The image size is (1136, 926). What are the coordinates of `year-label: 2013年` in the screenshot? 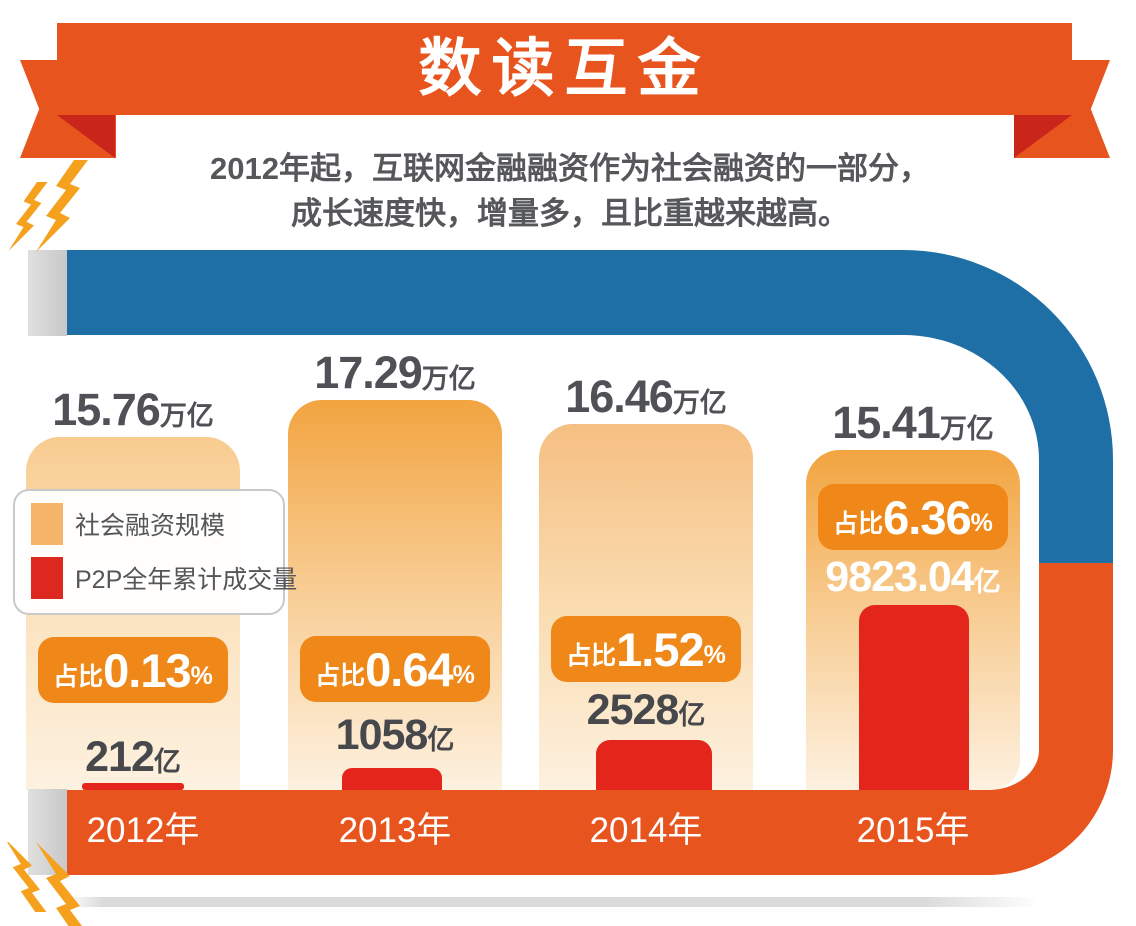 It's located at (395, 830).